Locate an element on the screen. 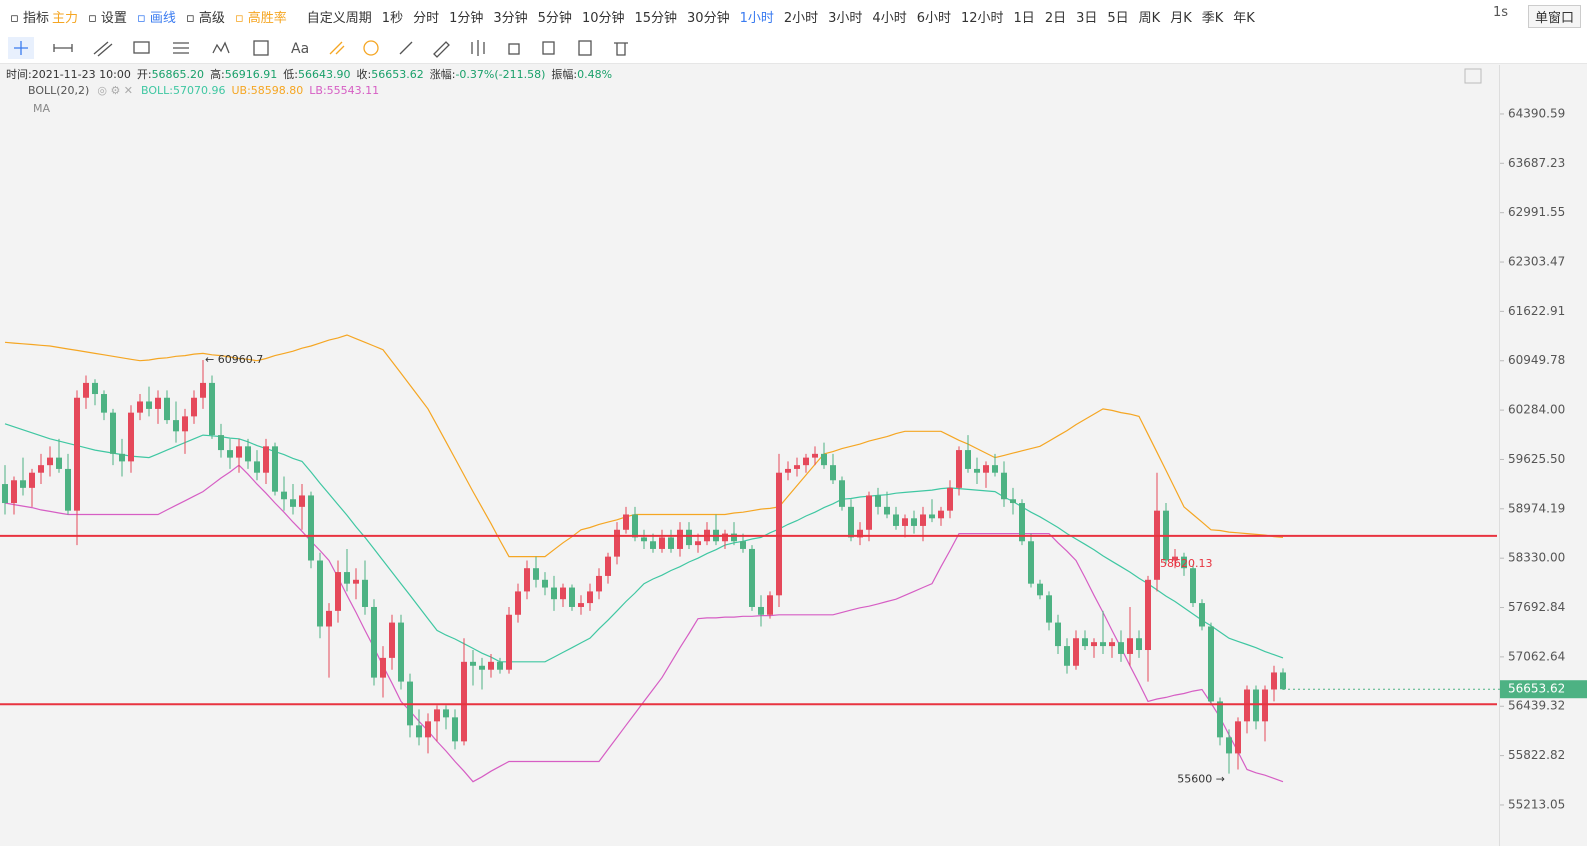 This screenshot has width=1587, height=846. crosshair-tool is located at coordinates (21, 48).